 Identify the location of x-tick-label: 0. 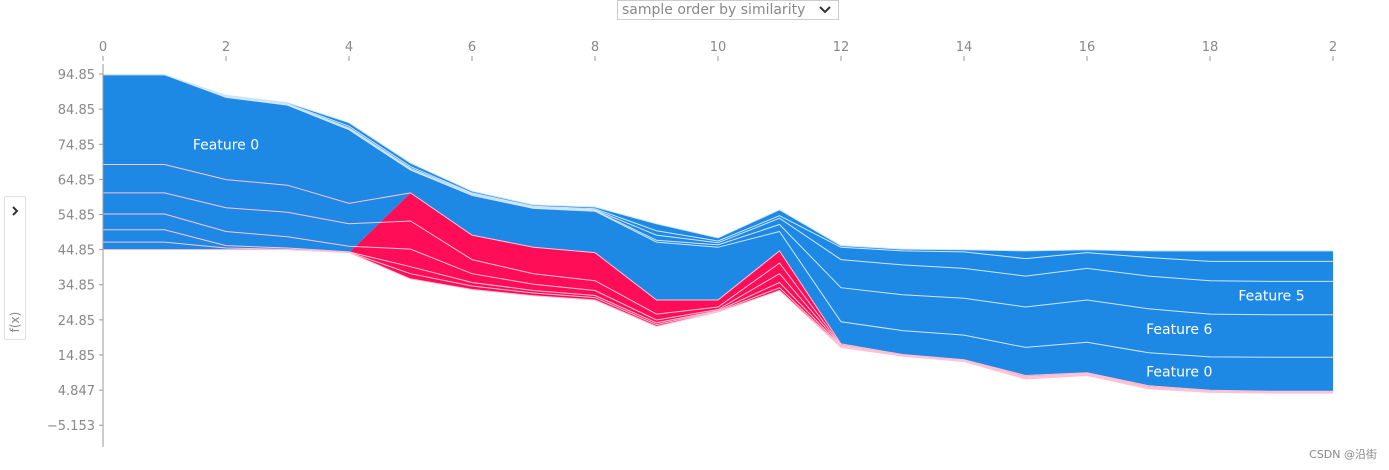
(103, 47).